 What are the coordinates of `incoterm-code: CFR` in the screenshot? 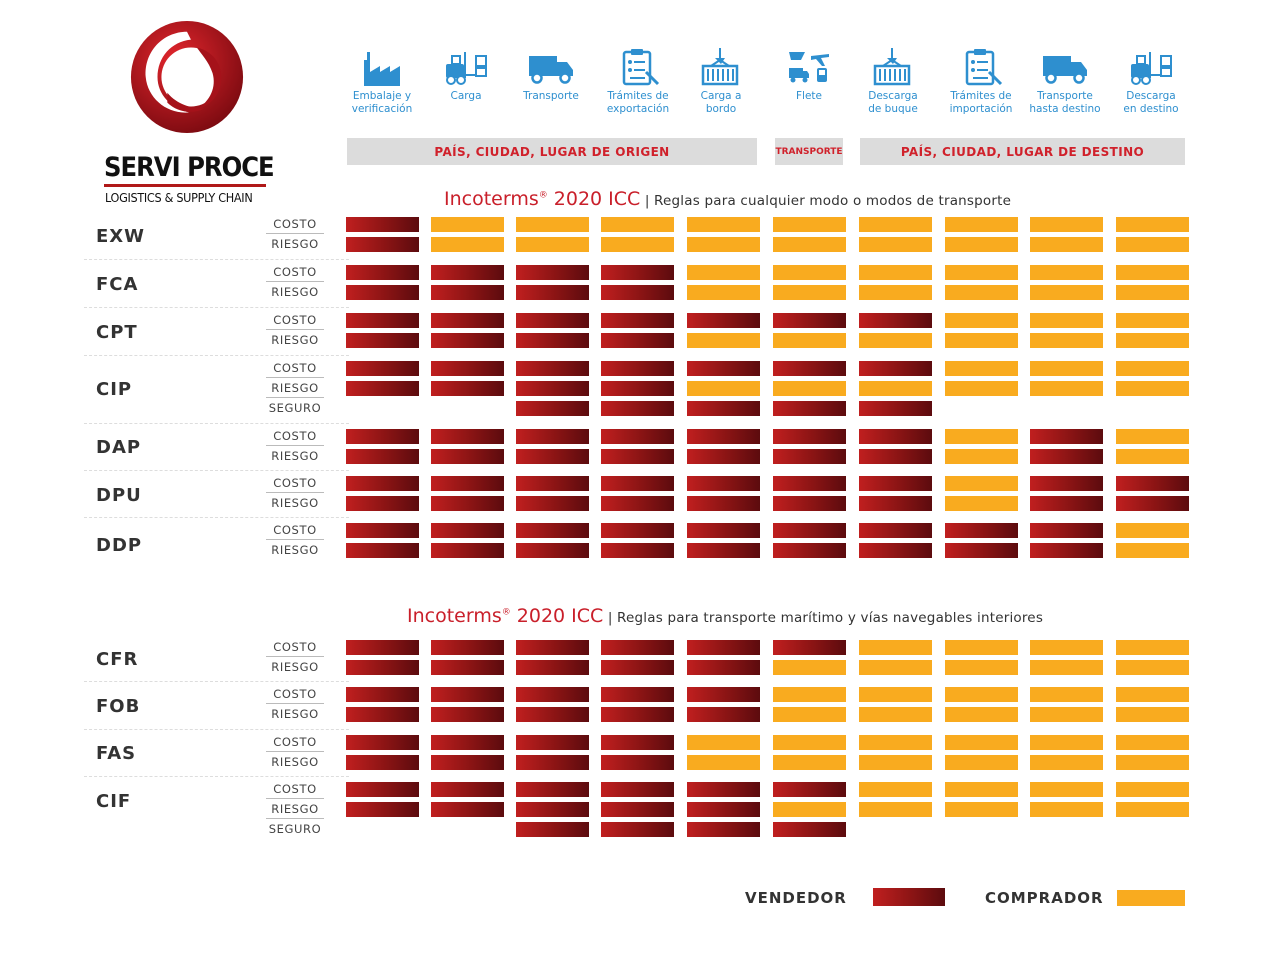 It's located at (117, 659).